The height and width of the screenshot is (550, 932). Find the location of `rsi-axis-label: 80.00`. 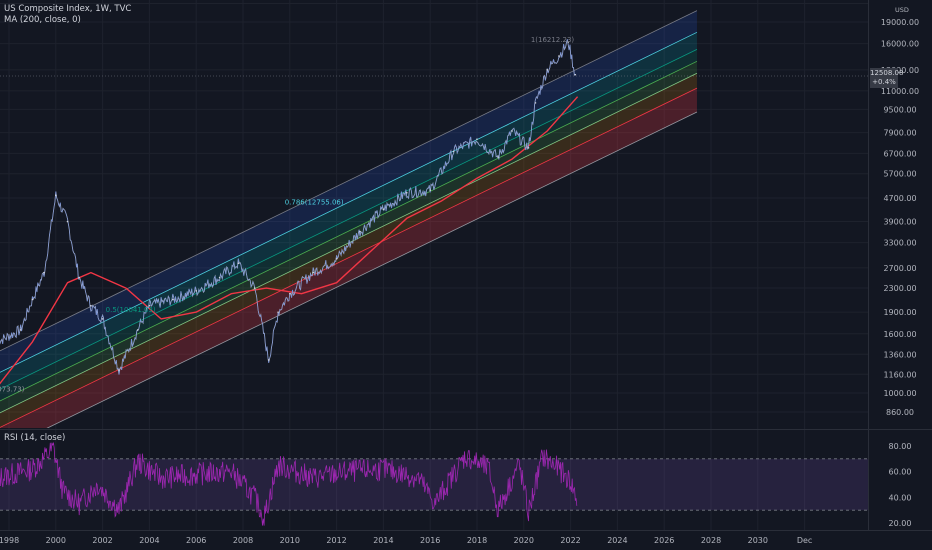

rsi-axis-label: 80.00 is located at coordinates (900, 446).